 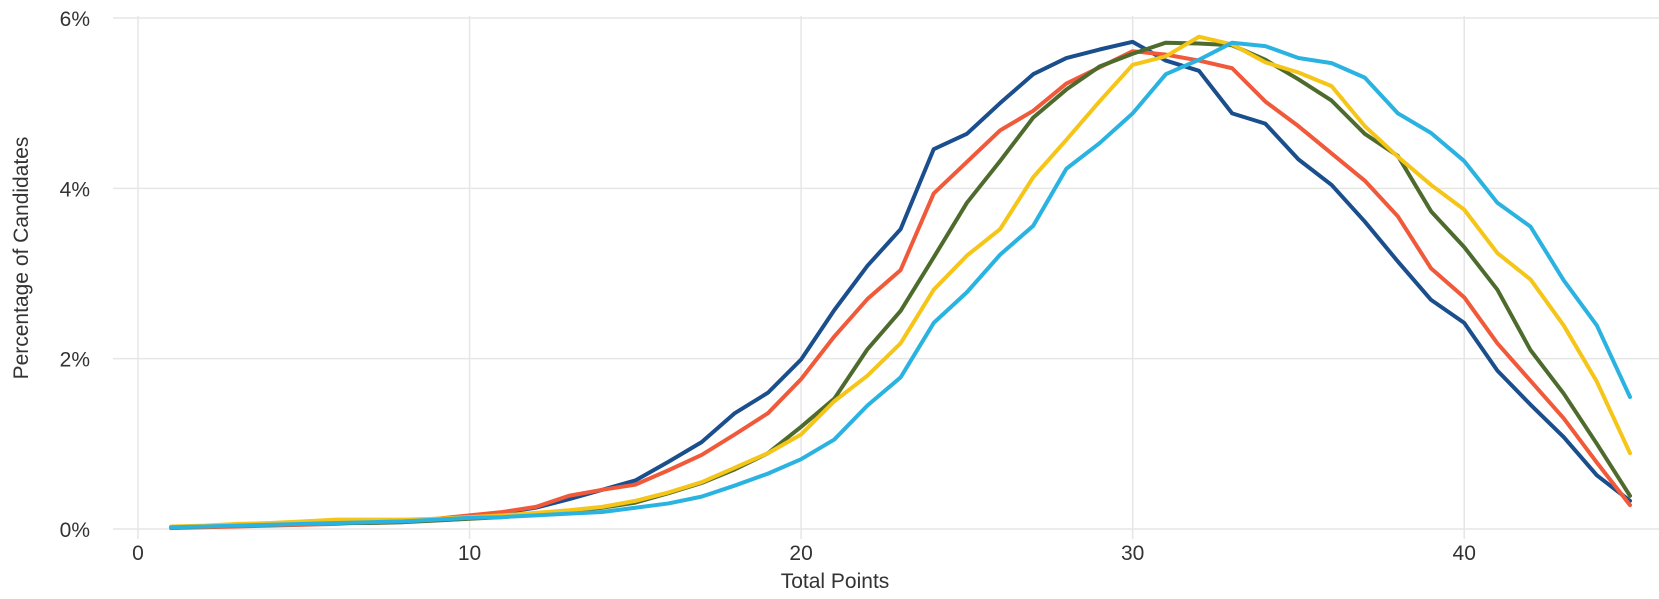 I want to click on x-tick-label: 0, so click(x=138, y=553).